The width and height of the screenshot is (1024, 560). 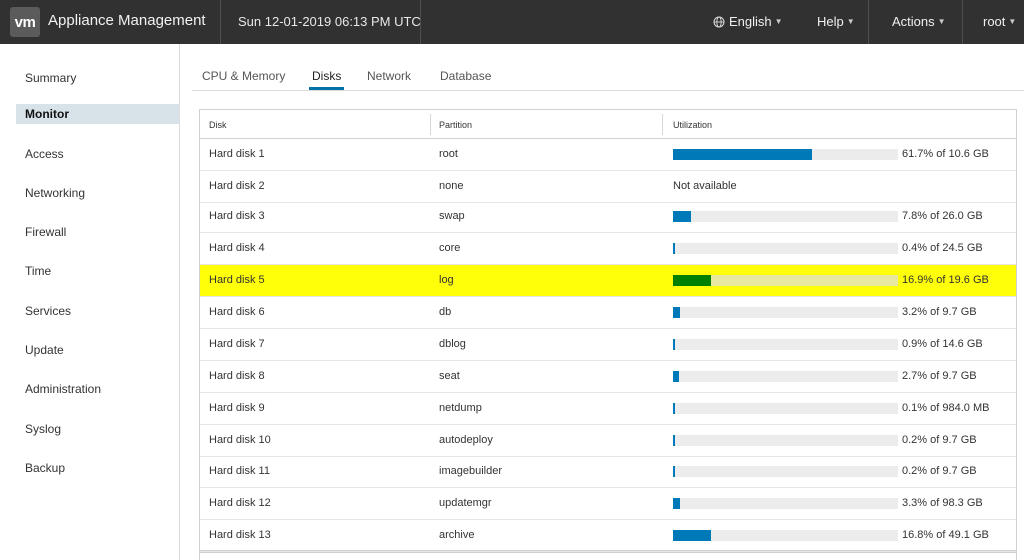 What do you see at coordinates (942, 503) in the screenshot?
I see `utilization-text: 3.3% of 98.3 GB` at bounding box center [942, 503].